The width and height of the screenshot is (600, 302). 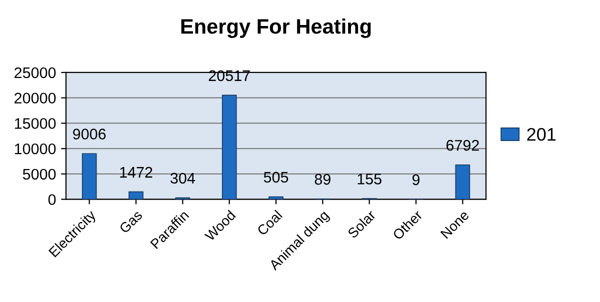 What do you see at coordinates (130, 222) in the screenshot?
I see `x-tick-label: Gas` at bounding box center [130, 222].